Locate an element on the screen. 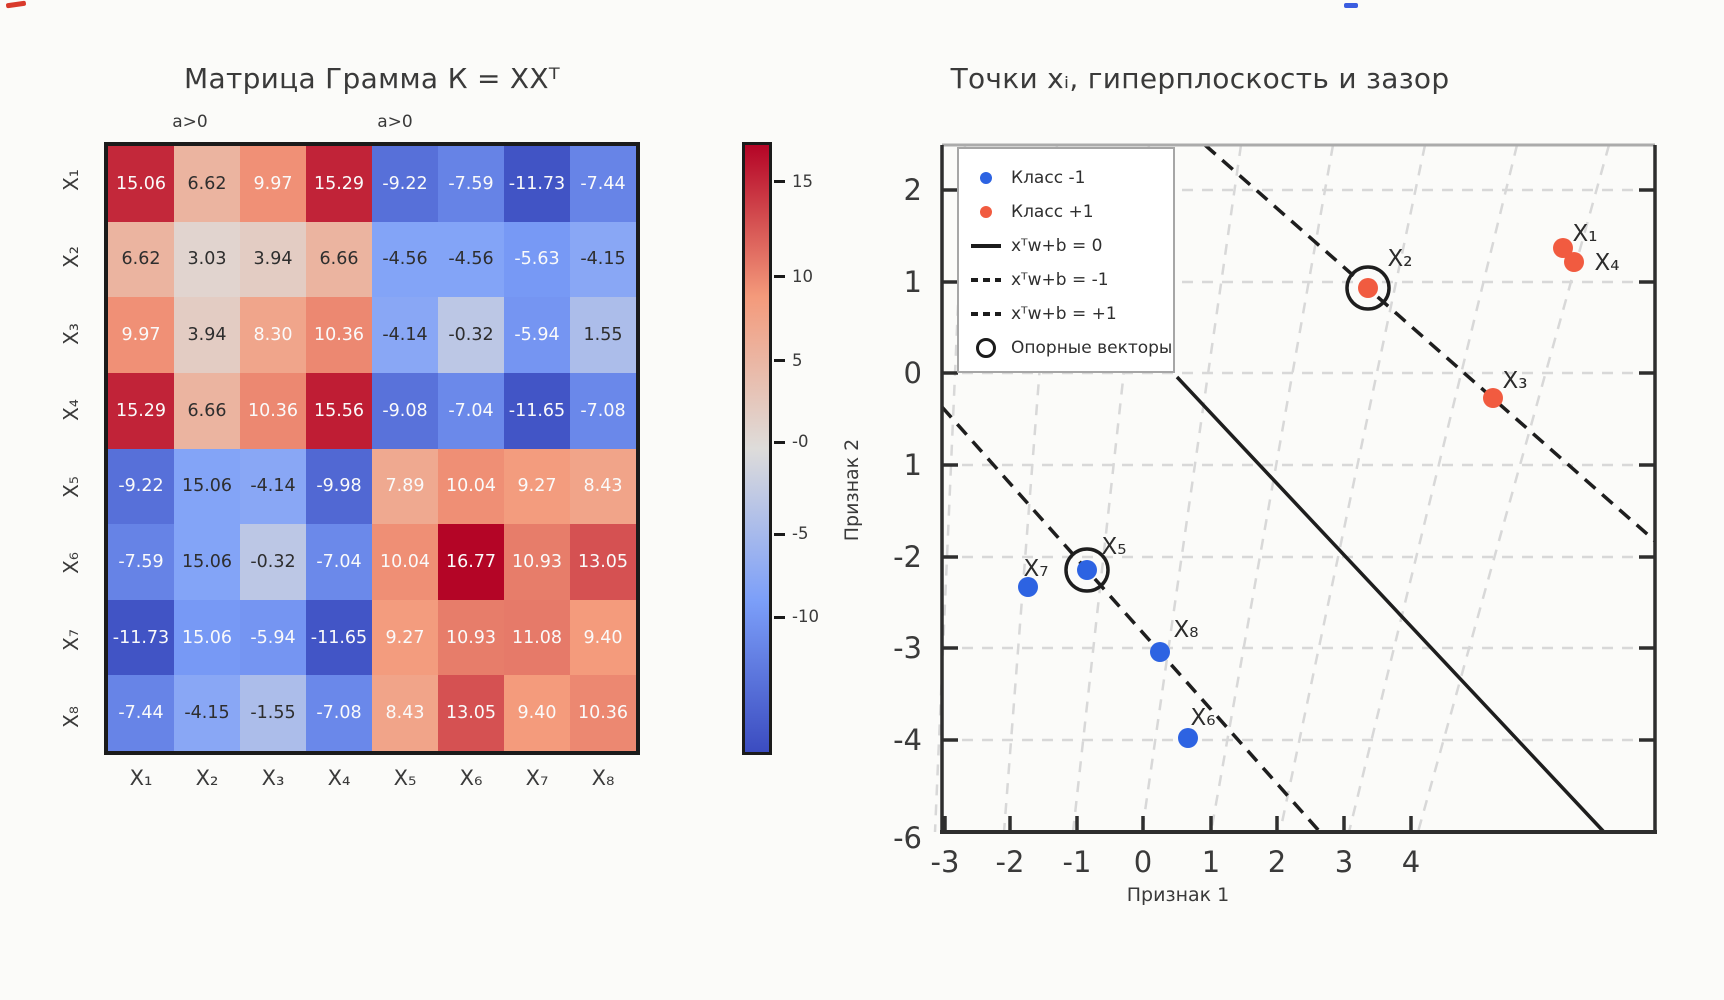 This screenshot has width=1724, height=1000. legend-label-0: Класс -1 is located at coordinates (1048, 178).